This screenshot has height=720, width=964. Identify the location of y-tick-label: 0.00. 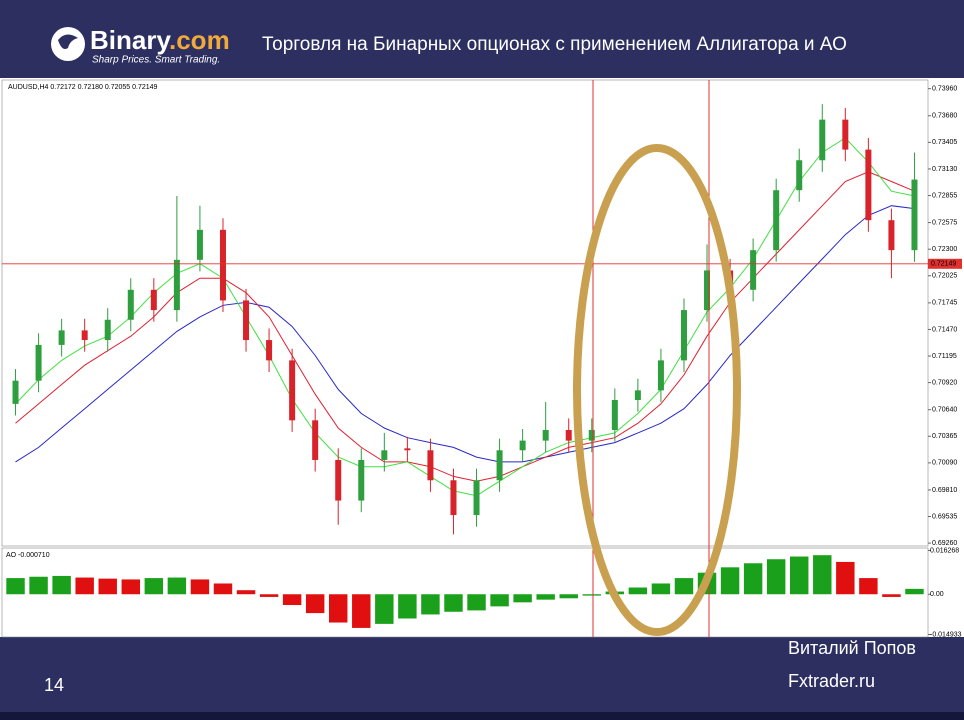
(937, 594).